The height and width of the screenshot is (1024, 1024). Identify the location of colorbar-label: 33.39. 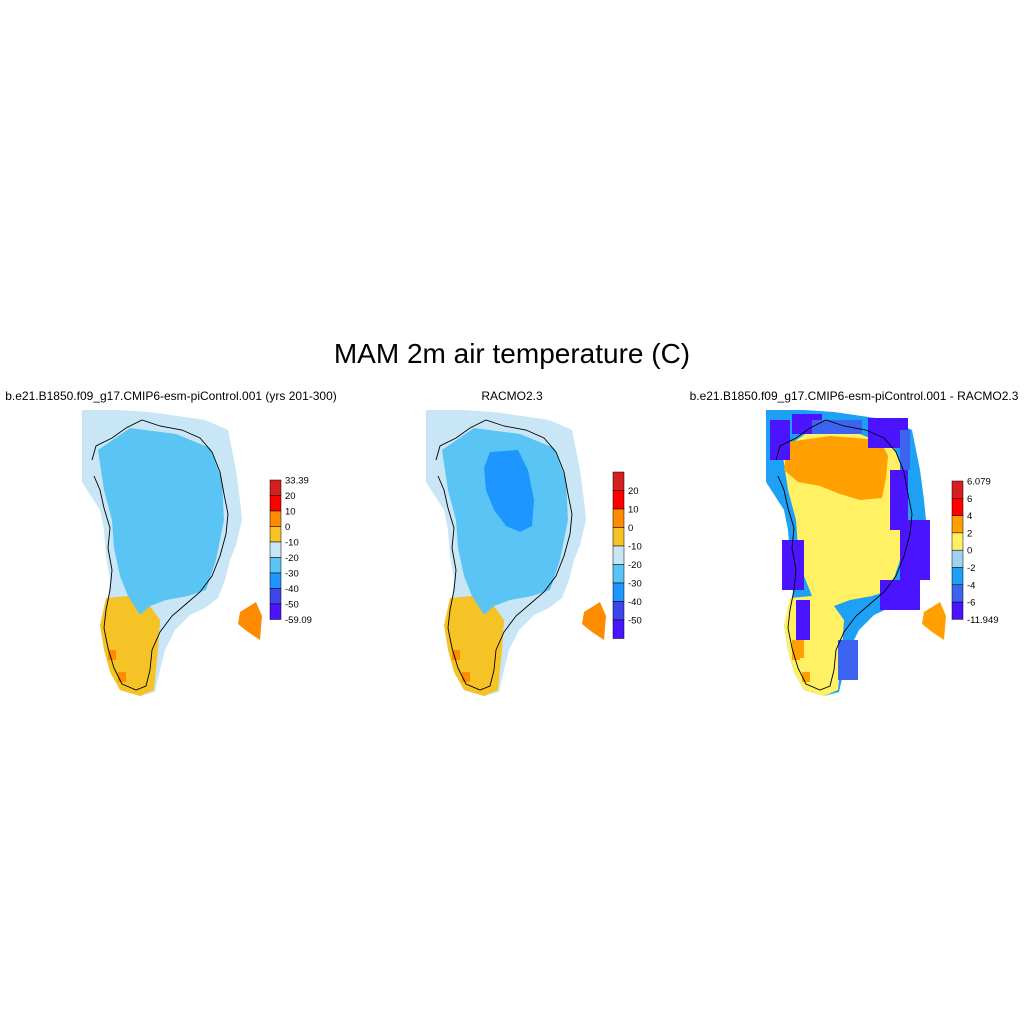
(297, 481).